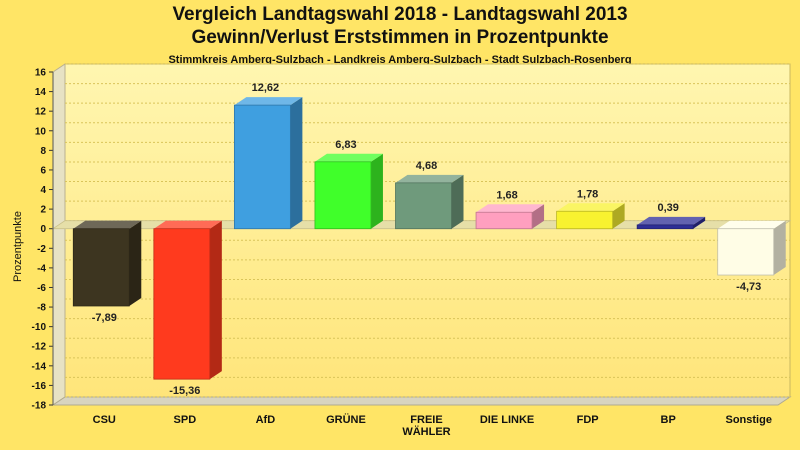 The height and width of the screenshot is (450, 800). I want to click on bar-afd, so click(268, 163).